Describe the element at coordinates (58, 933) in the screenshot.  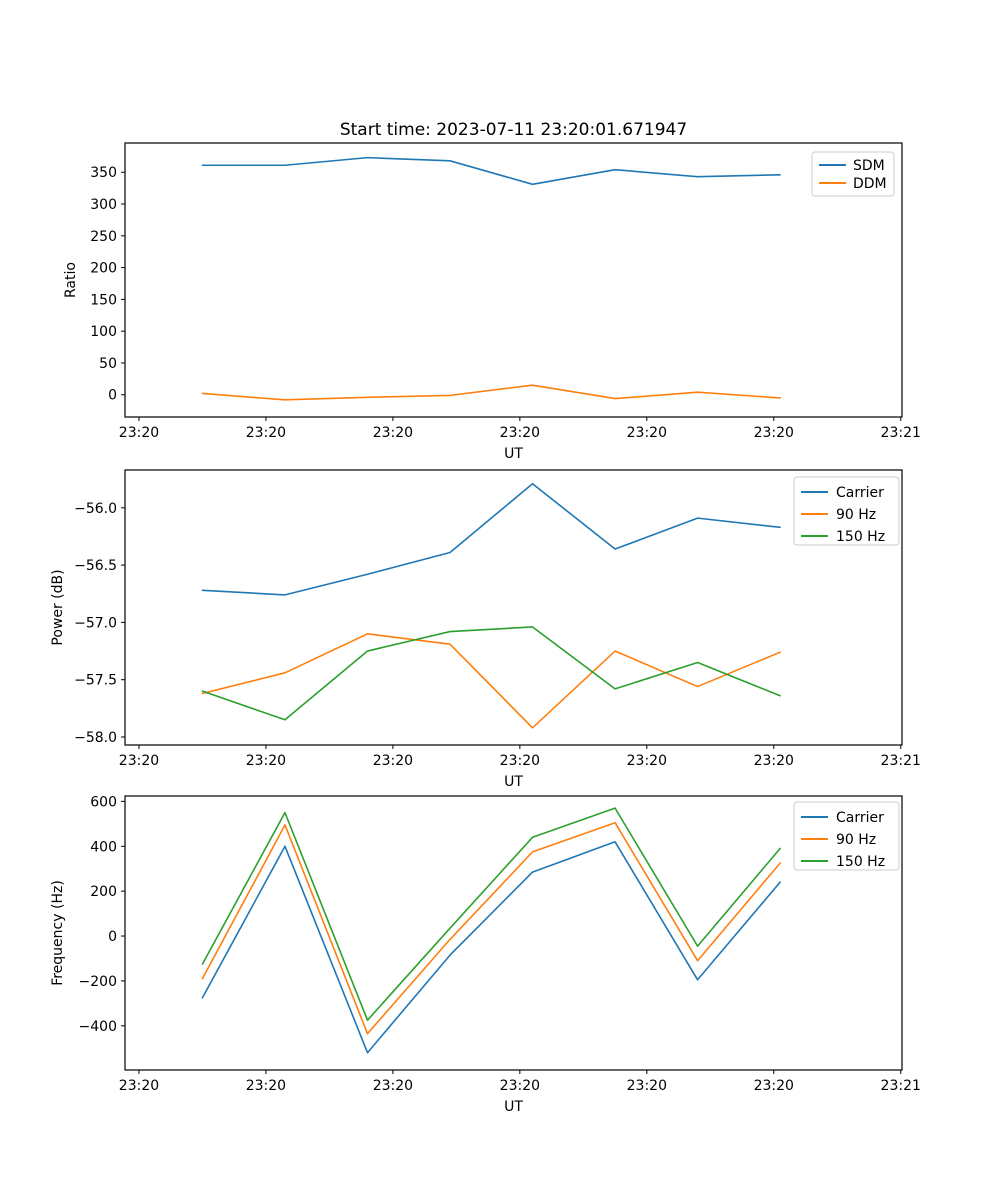
I see `y-axis-label: Frequency (Hz)` at that location.